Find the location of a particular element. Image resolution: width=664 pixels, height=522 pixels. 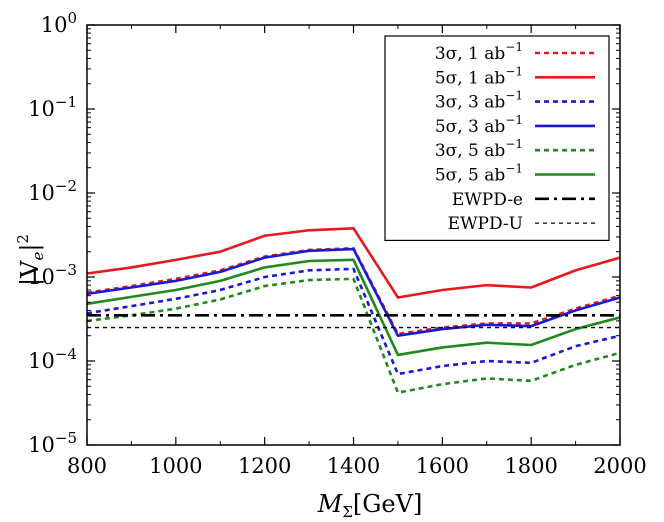

legend-box is located at coordinates (497, 138).